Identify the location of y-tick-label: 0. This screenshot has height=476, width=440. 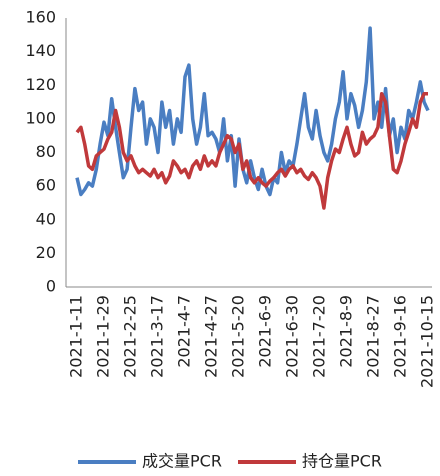
(51, 286).